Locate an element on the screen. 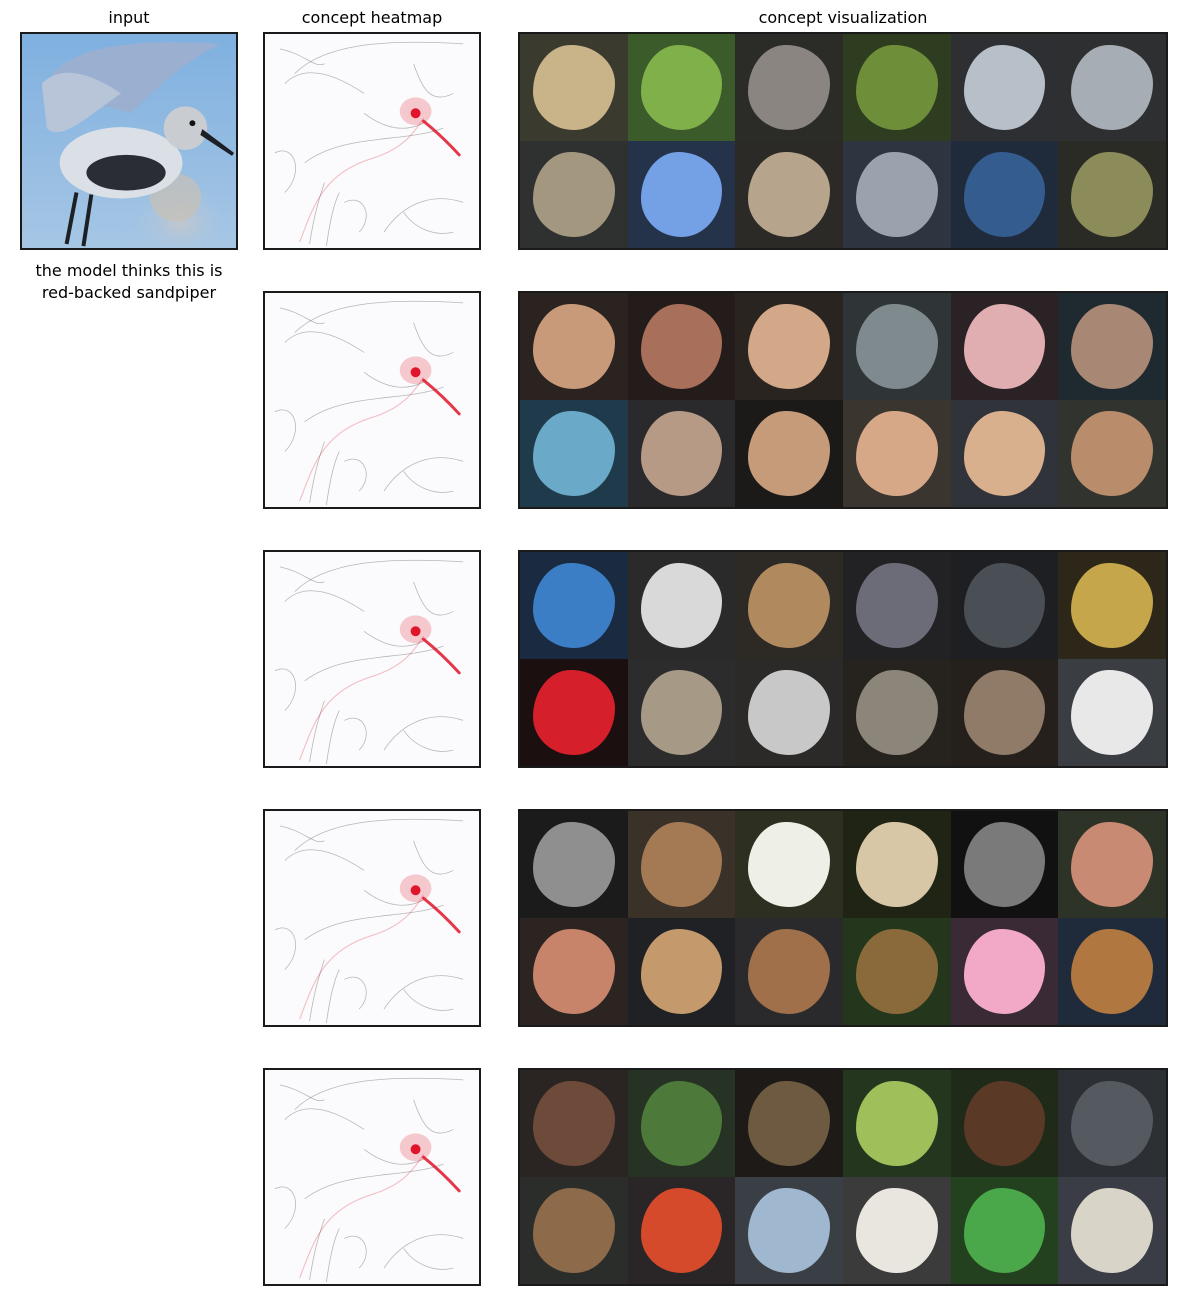  input-column-title: input is located at coordinates (129, 17).